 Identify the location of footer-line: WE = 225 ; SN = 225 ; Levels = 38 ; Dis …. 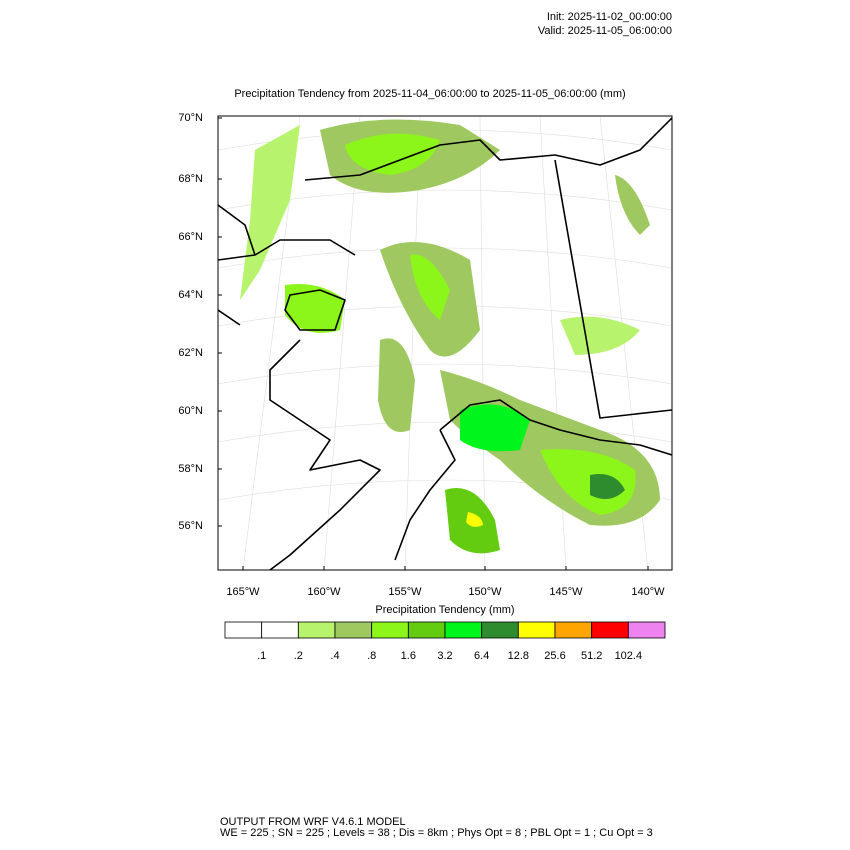
(436, 833).